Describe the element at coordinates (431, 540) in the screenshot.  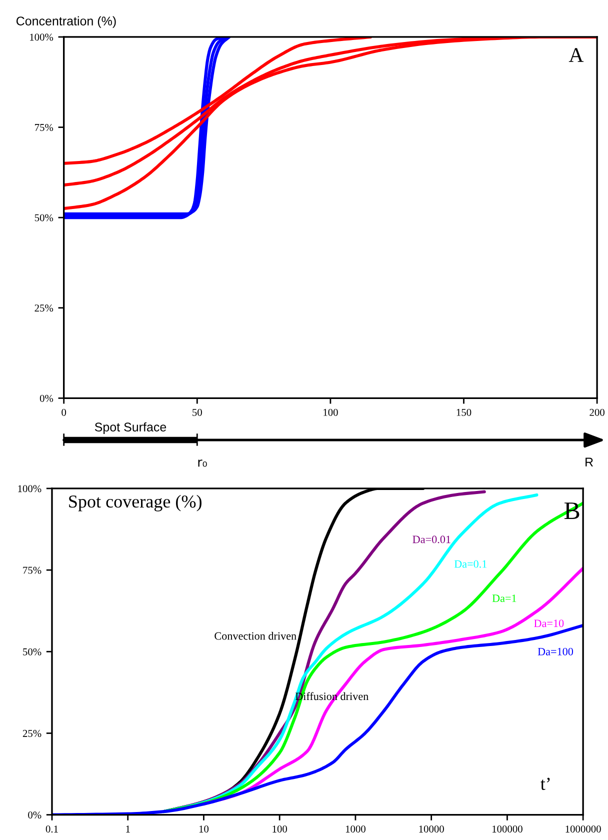
I see `series-label: Da=0.01` at that location.